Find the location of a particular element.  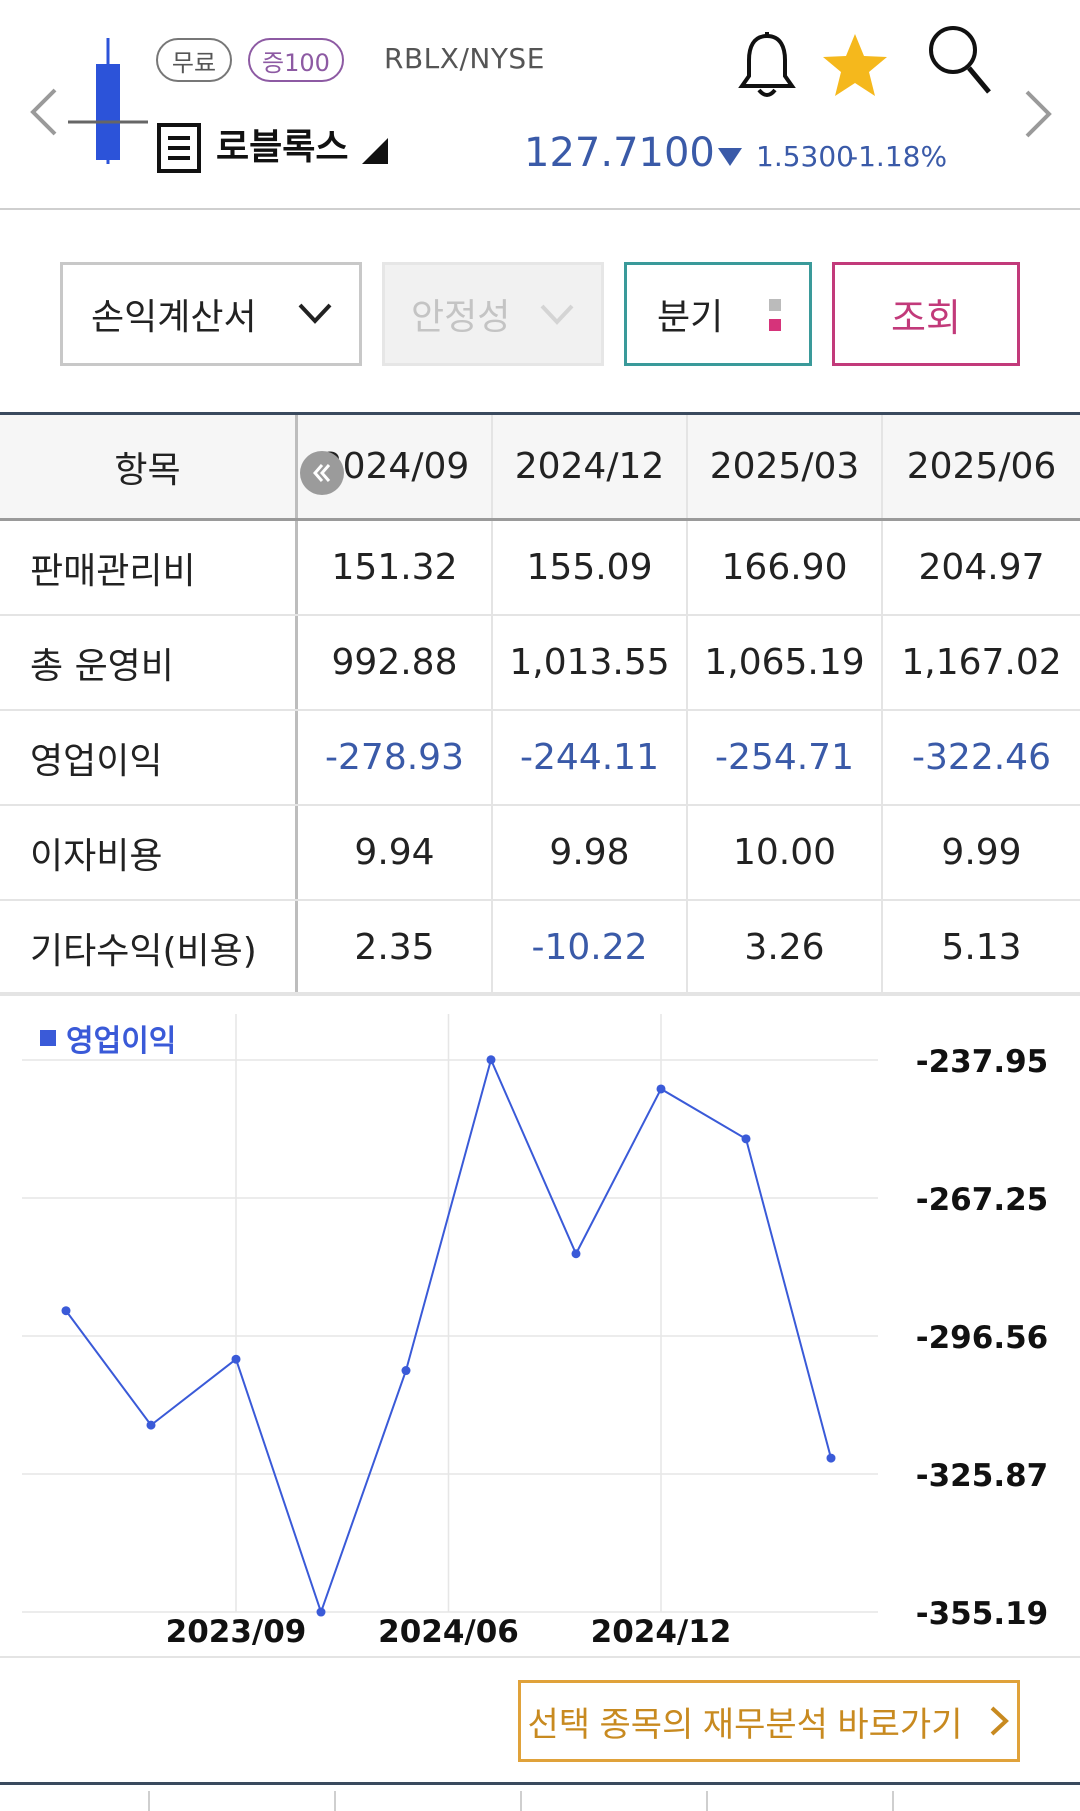

period-toggle-icon is located at coordinates (775, 316).